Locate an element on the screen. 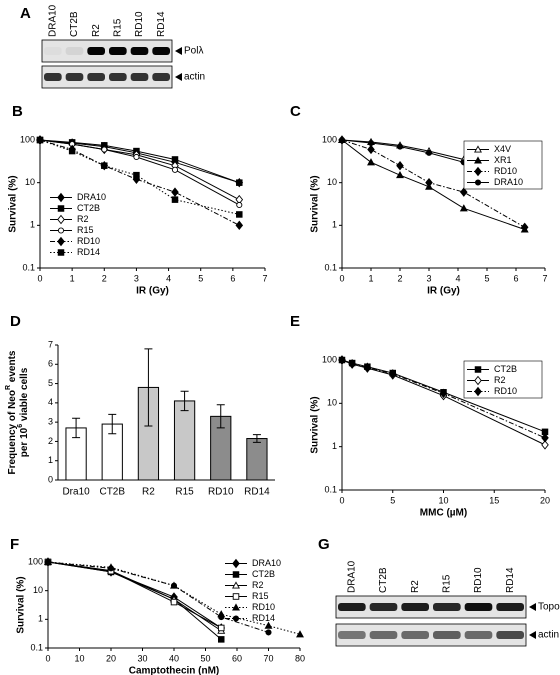 The width and height of the screenshot is (560, 675). x-tick-label: 3 is located at coordinates (136, 278).